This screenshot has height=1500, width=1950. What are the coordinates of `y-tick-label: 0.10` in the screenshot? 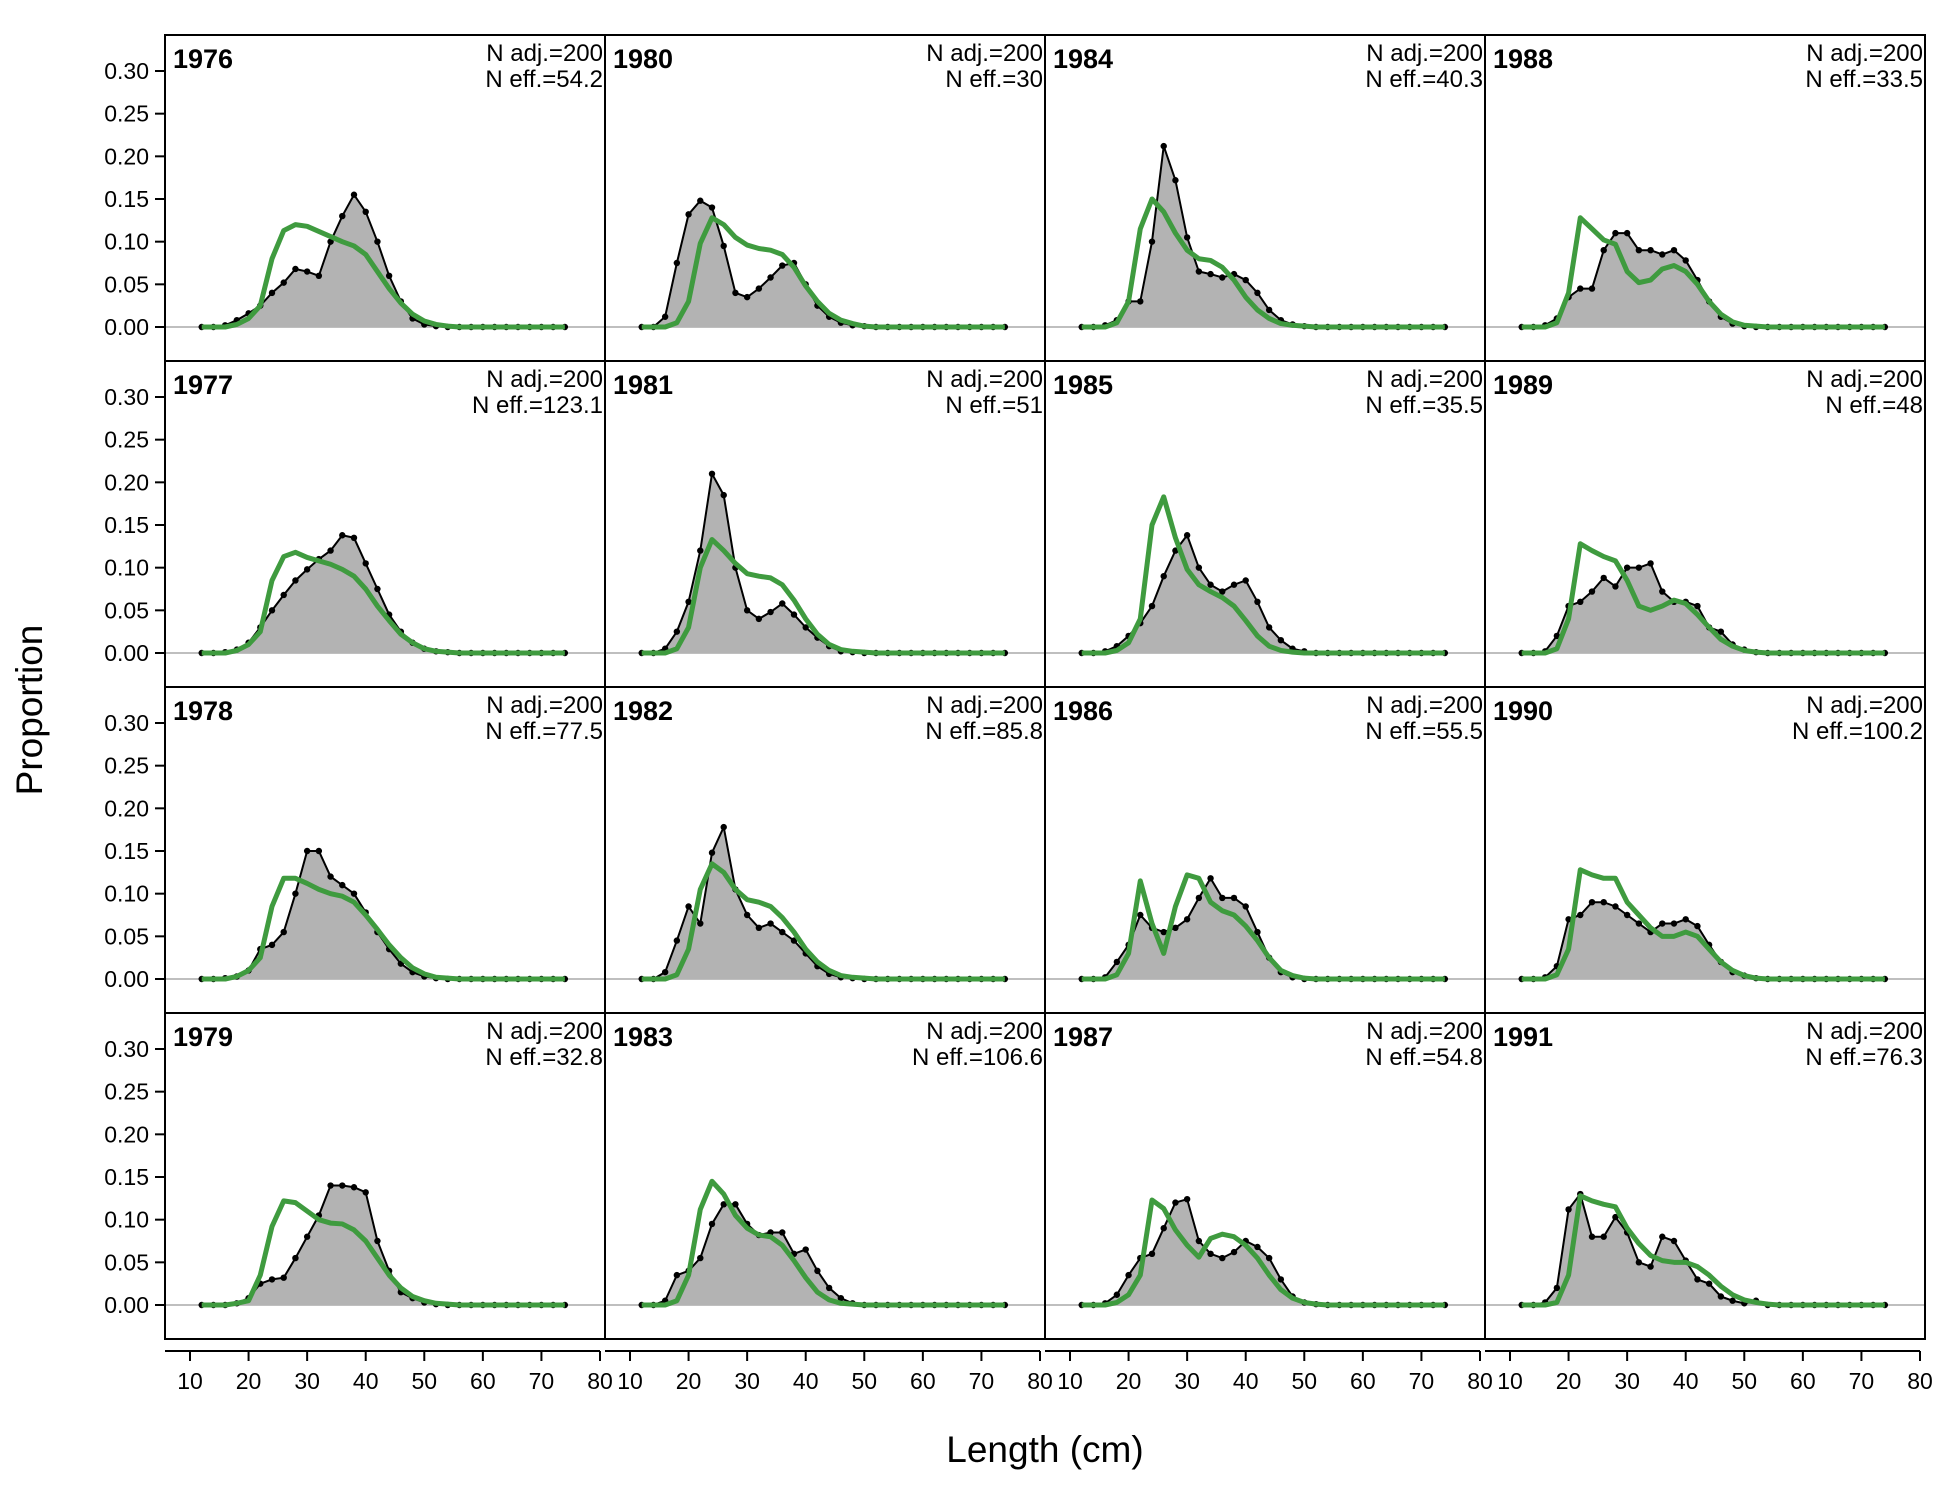 It's located at (126, 568).